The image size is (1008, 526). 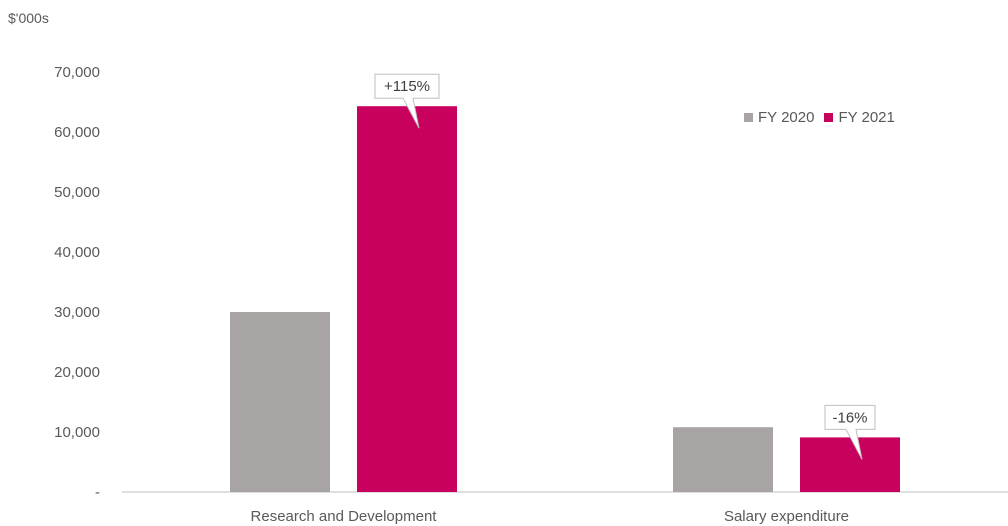 I want to click on y-tick-label: 20,000, so click(x=77, y=372).